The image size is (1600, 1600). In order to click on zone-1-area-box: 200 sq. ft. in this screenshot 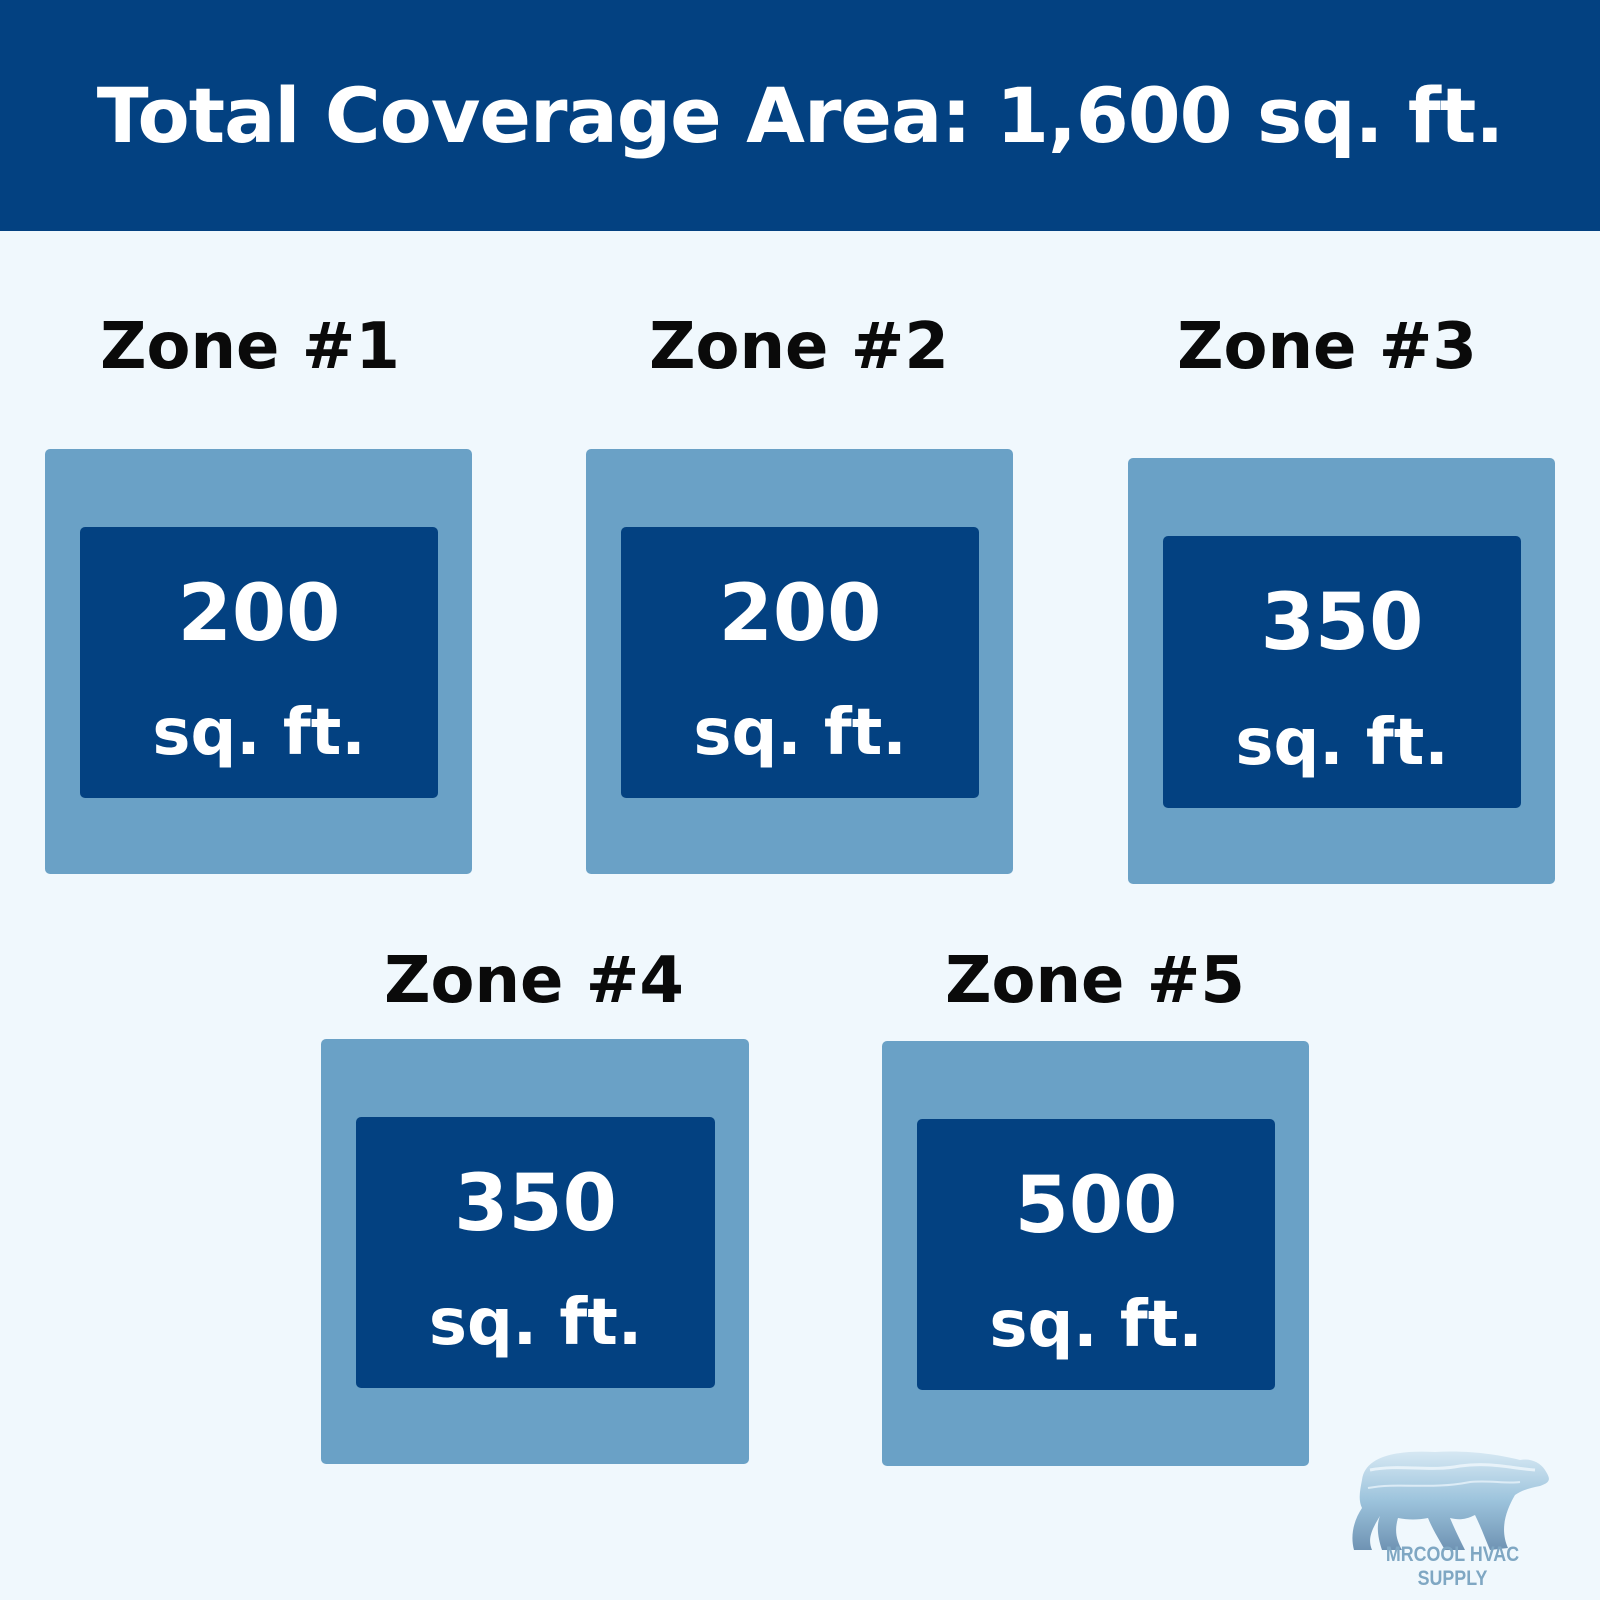, I will do `click(259, 662)`.